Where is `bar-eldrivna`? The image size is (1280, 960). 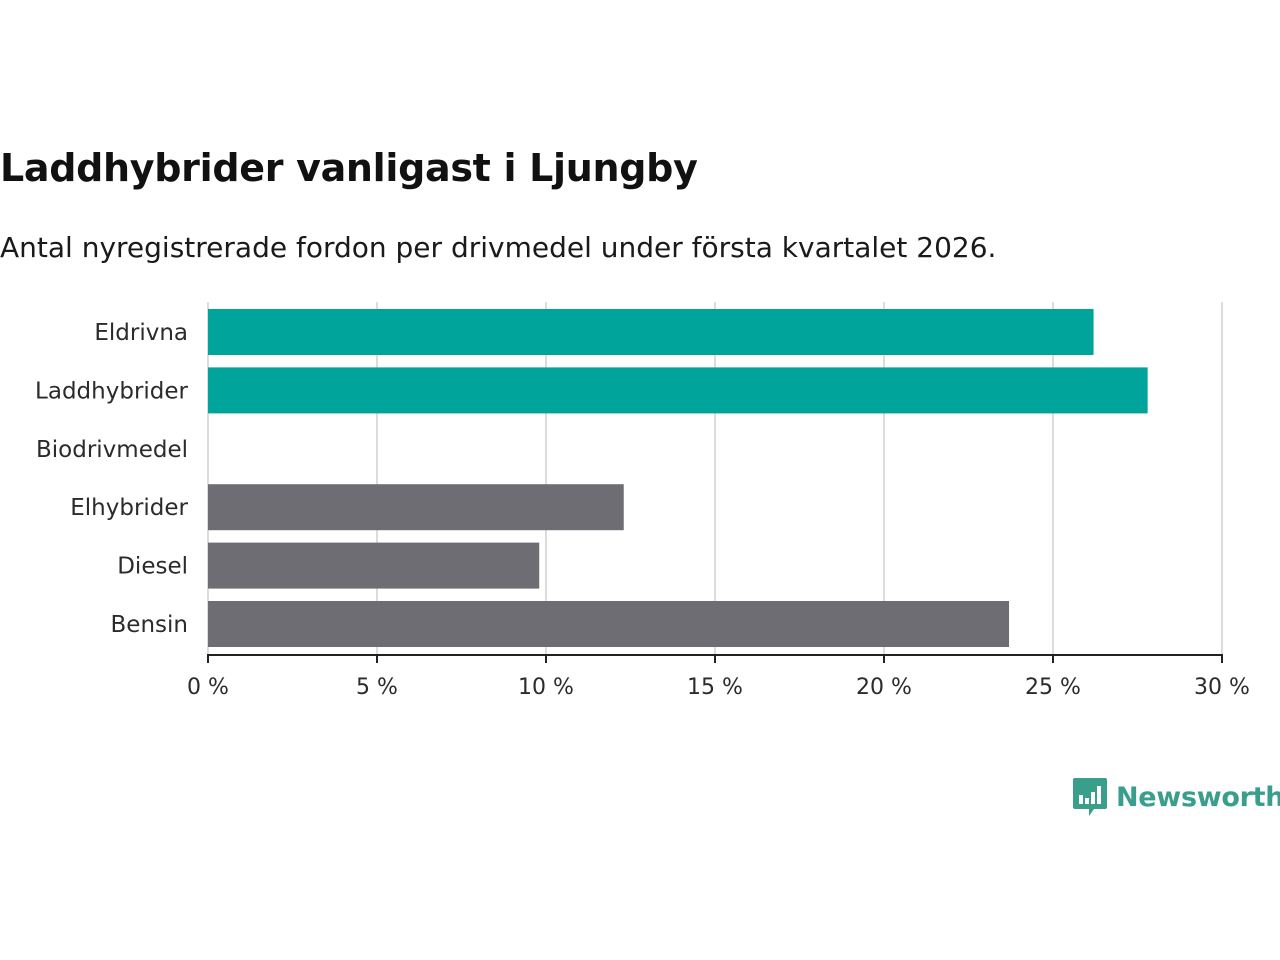 bar-eldrivna is located at coordinates (651, 332).